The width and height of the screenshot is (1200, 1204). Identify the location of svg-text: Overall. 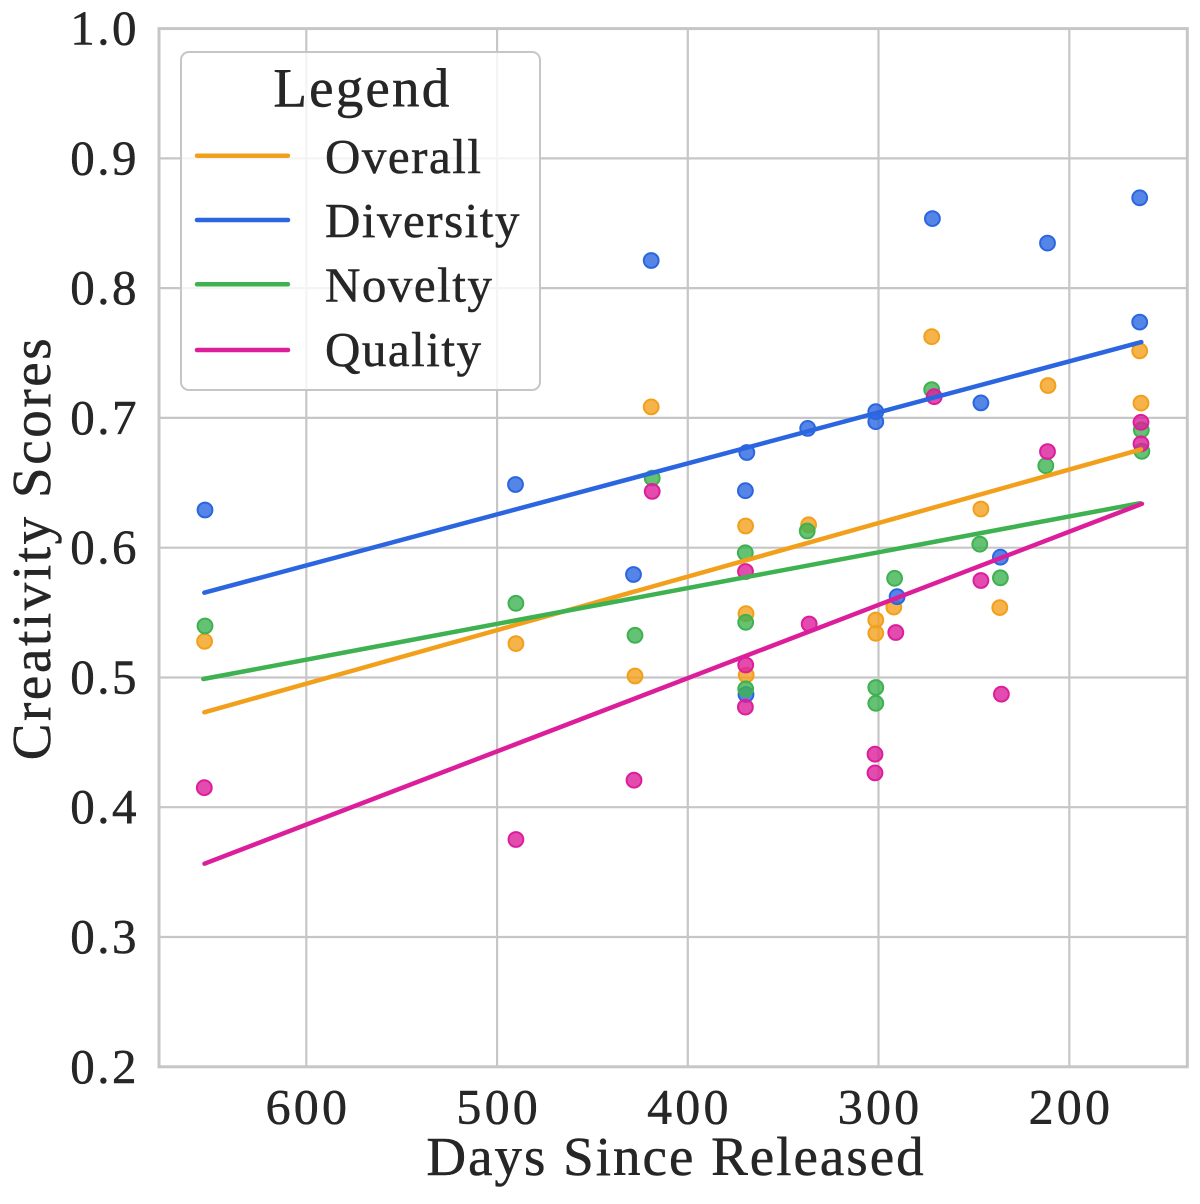
(403, 156).